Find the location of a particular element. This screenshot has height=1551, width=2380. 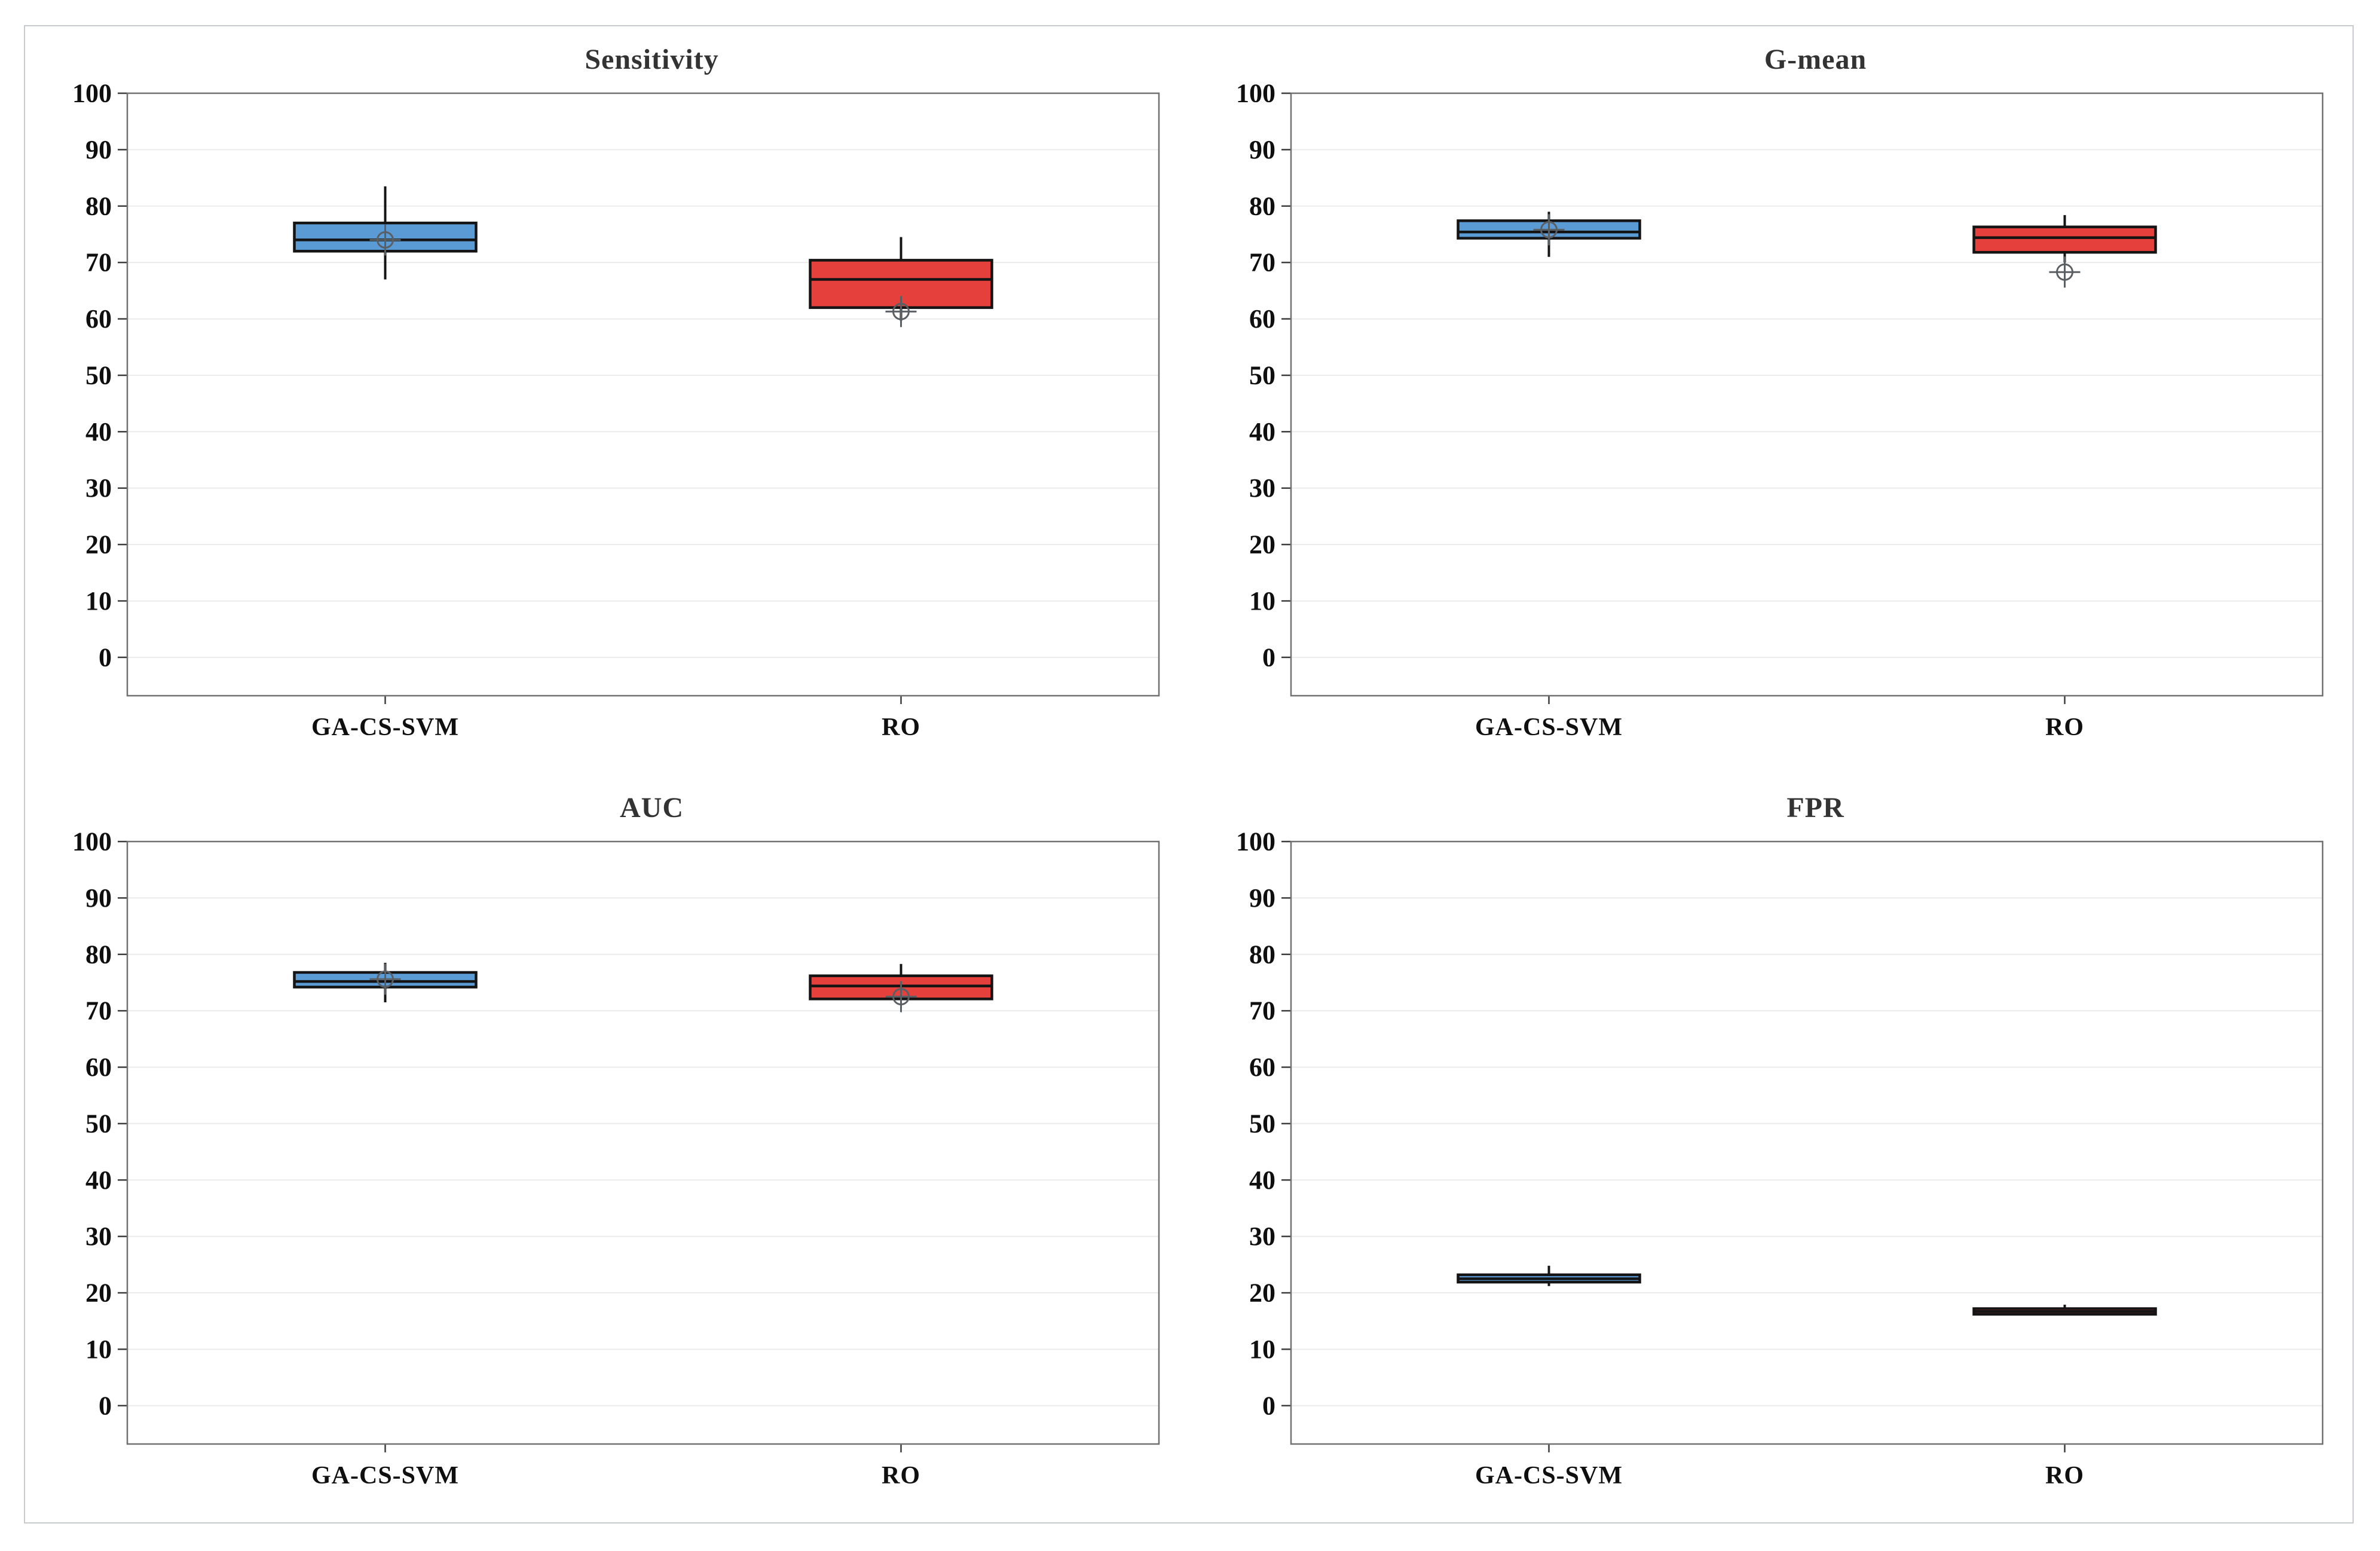

panel-title-fpr: FPR is located at coordinates (1815, 807).